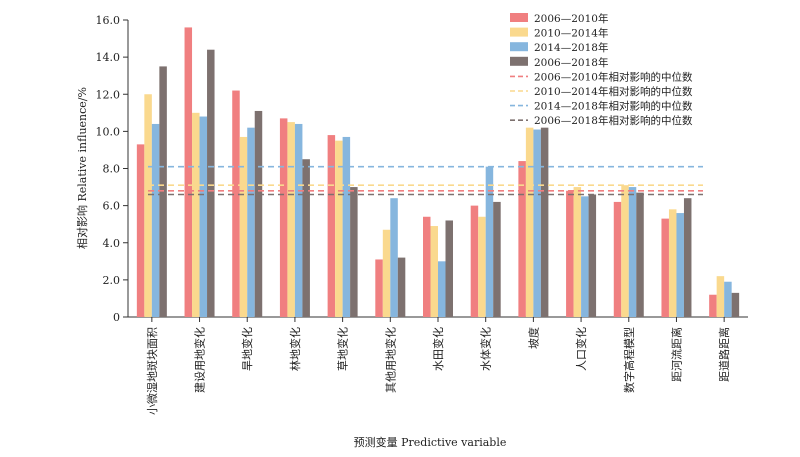 The width and height of the screenshot is (800, 457). Describe the element at coordinates (571, 33) in the screenshot. I see `legend-label: 2010—2014年` at that location.